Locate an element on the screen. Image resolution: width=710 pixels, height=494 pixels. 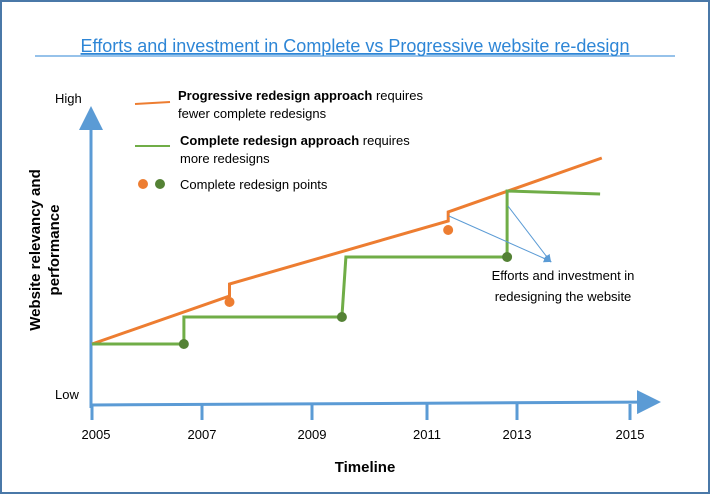
x-tick-label: 2013 is located at coordinates (517, 434).